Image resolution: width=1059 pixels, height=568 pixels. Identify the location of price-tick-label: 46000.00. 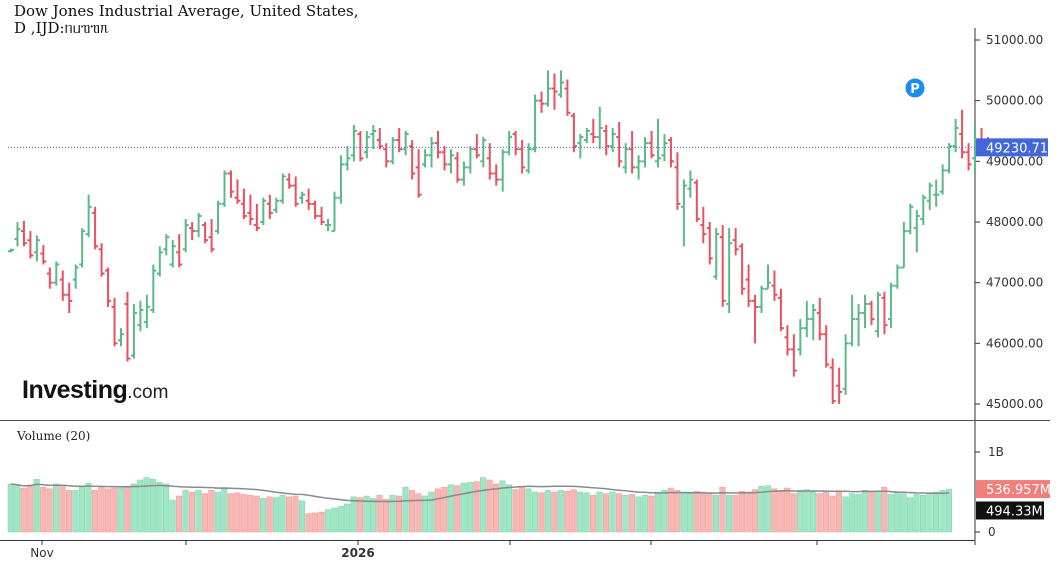
(1014, 343).